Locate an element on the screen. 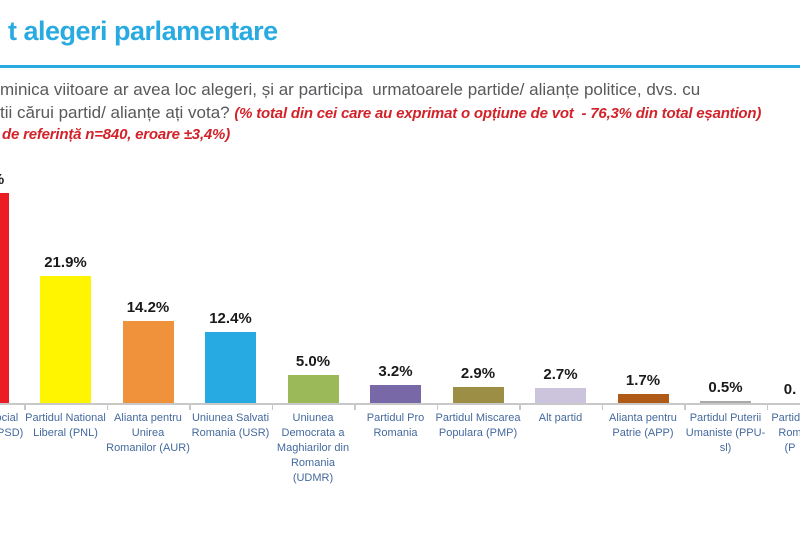  chart-column: 12.4% is located at coordinates (231, 283).